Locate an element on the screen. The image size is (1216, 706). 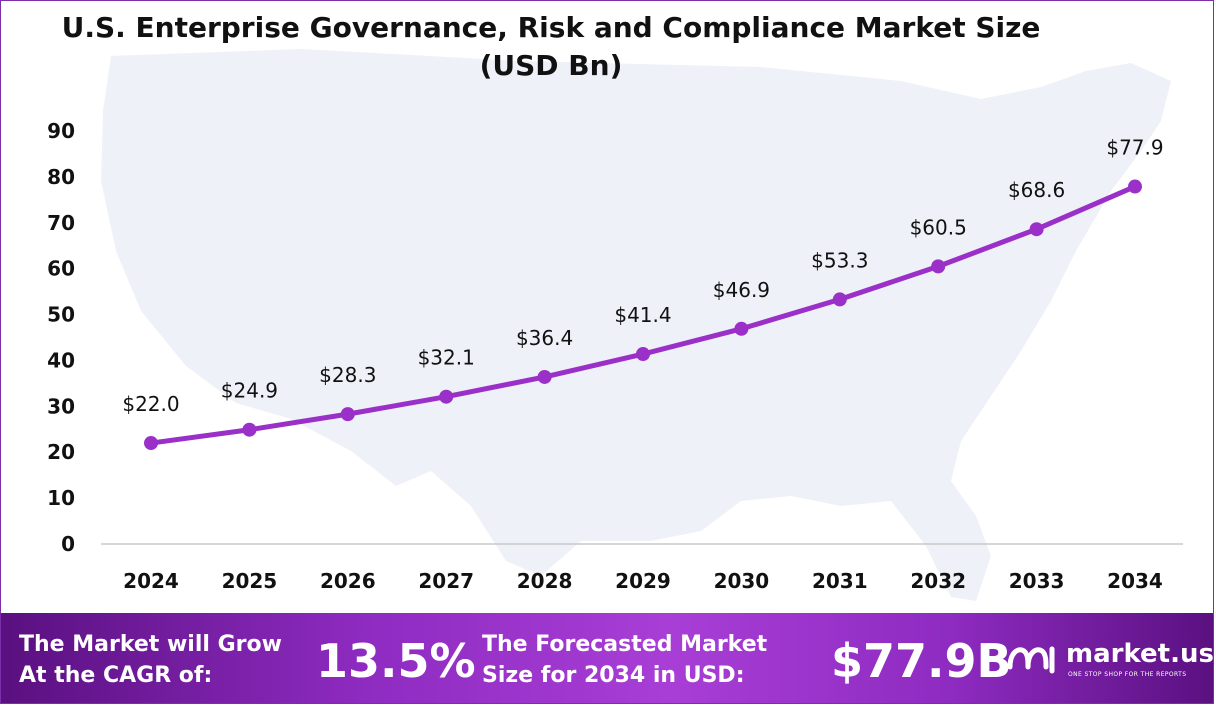
data-label: $32.1 is located at coordinates (446, 358).